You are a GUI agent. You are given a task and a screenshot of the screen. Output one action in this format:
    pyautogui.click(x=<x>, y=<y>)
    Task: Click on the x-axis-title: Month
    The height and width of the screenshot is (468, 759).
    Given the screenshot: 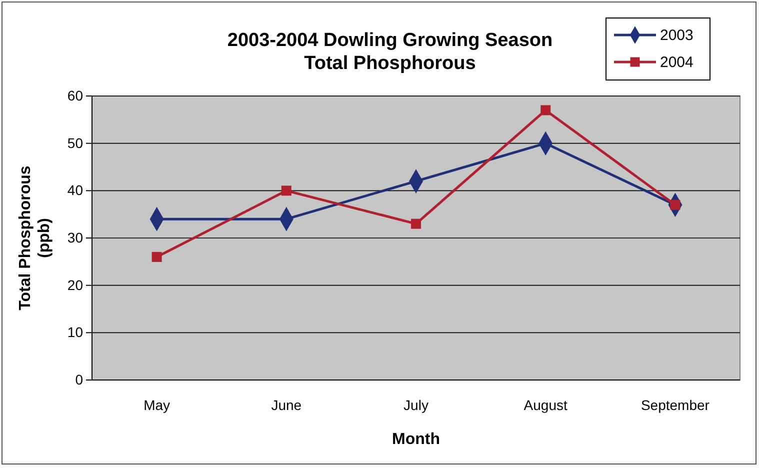 What is the action you would take?
    pyautogui.click(x=416, y=439)
    